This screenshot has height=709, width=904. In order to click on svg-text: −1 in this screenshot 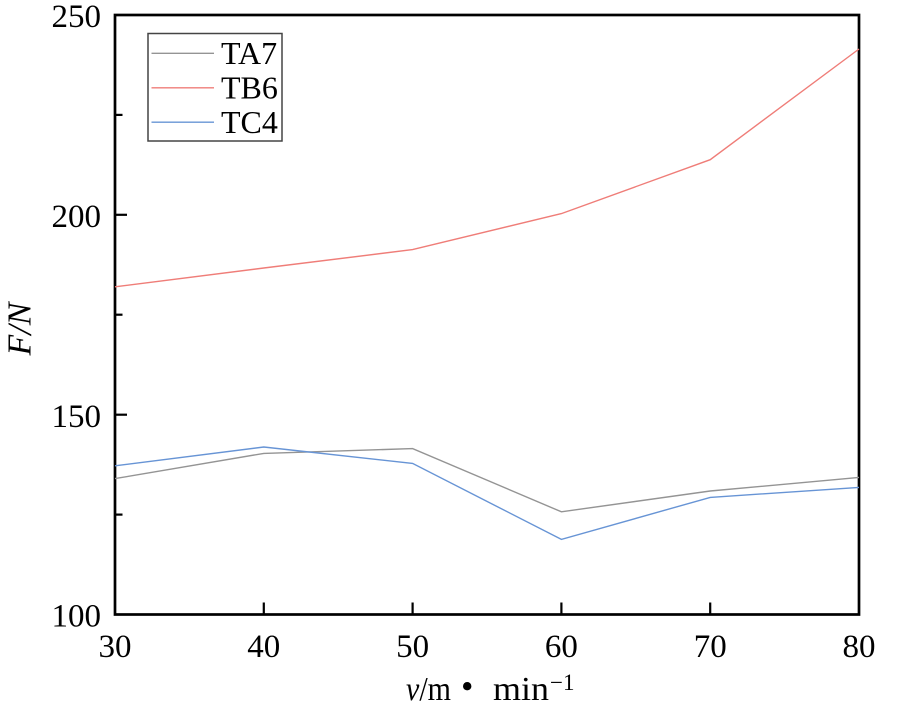, I will do `click(562, 682)`.